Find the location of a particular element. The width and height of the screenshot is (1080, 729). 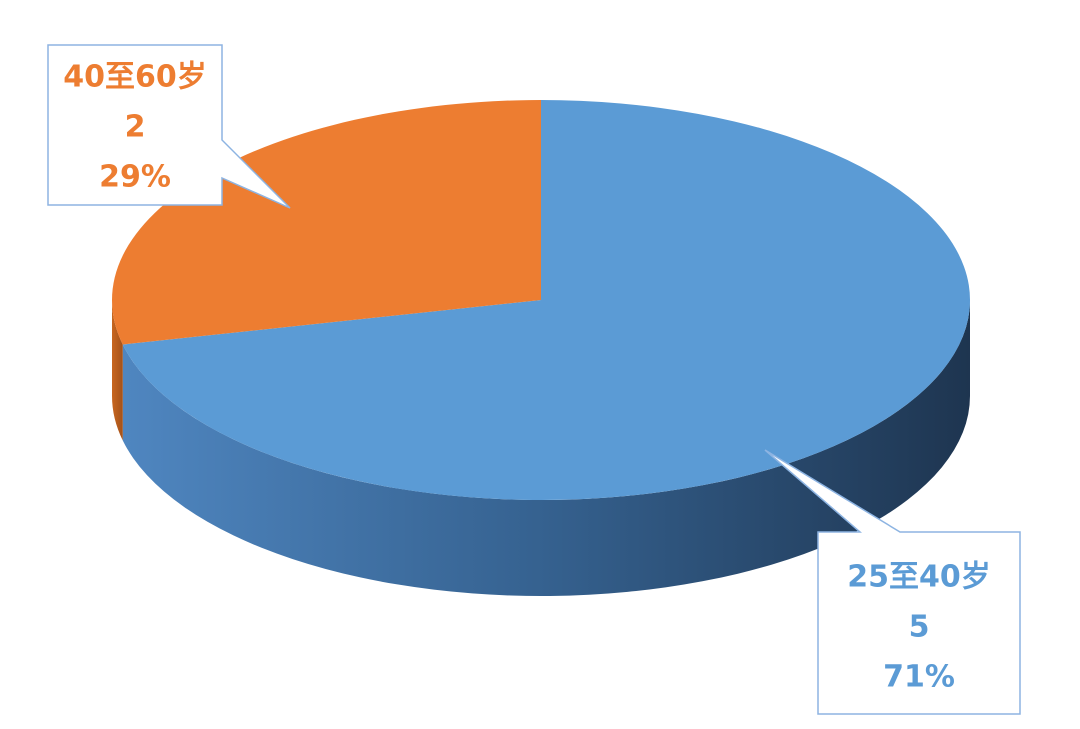

percentage-label: 71% is located at coordinates (919, 677).